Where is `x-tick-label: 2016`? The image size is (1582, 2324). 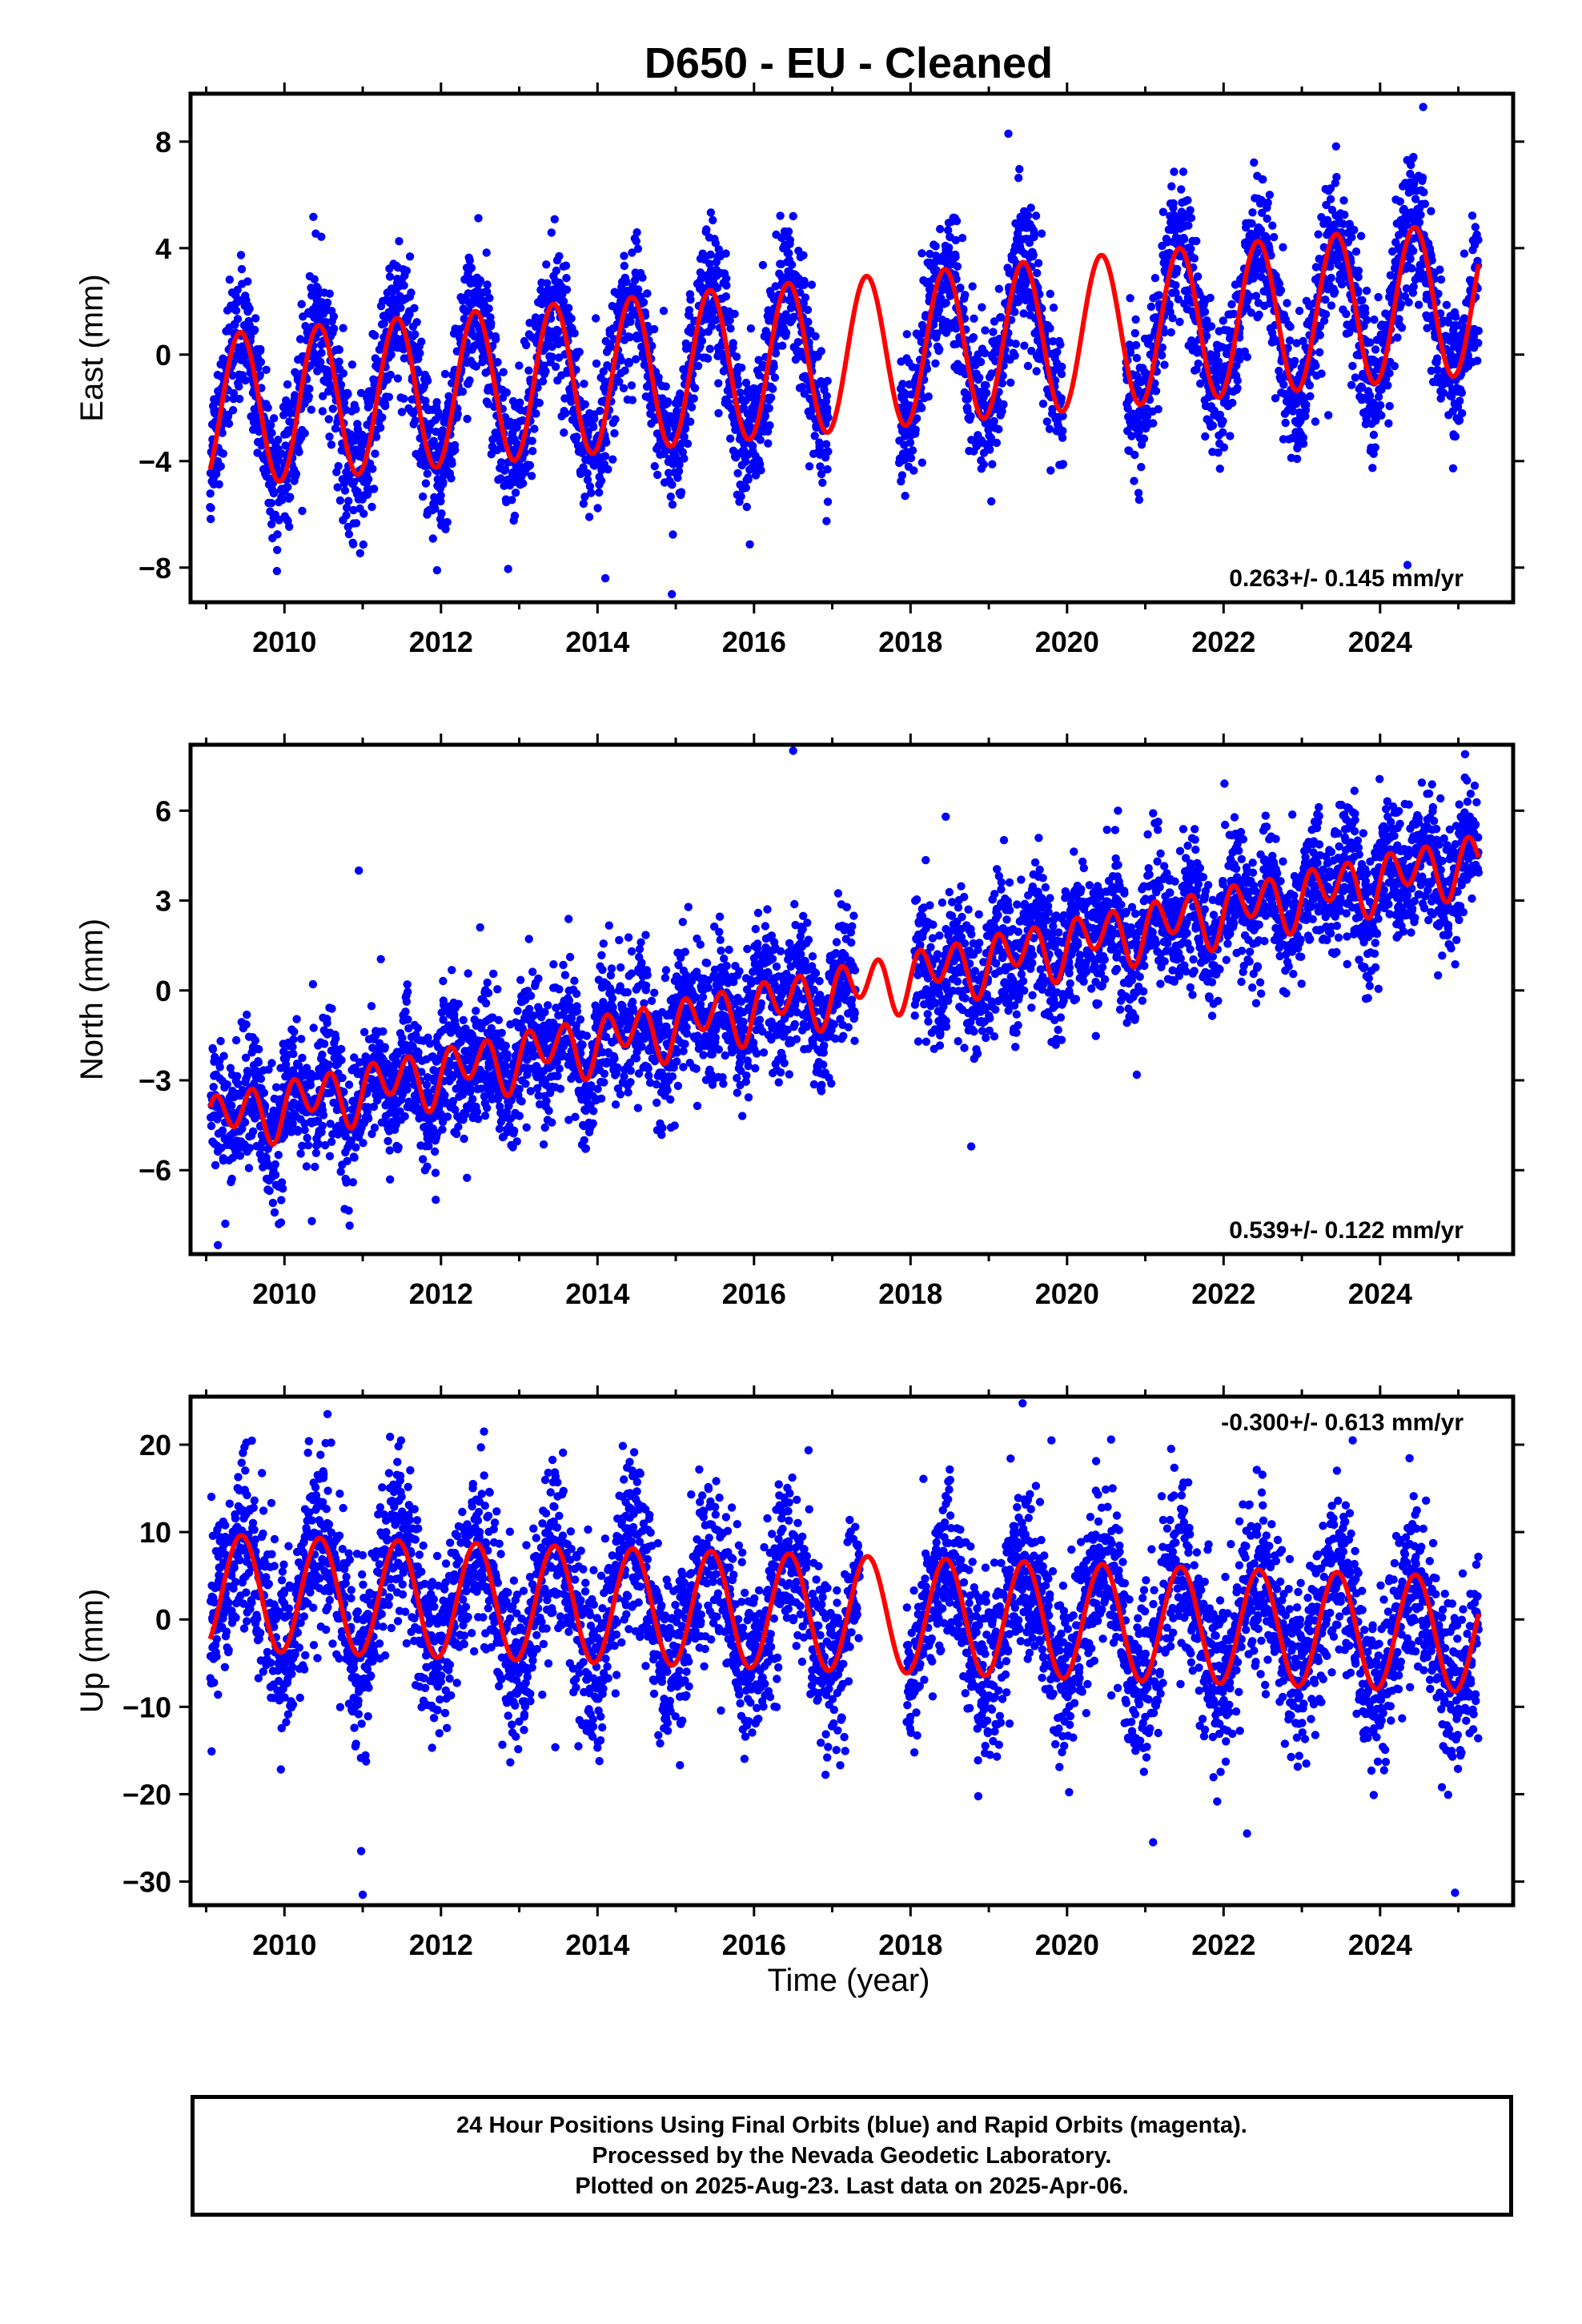
x-tick-label: 2016 is located at coordinates (754, 641).